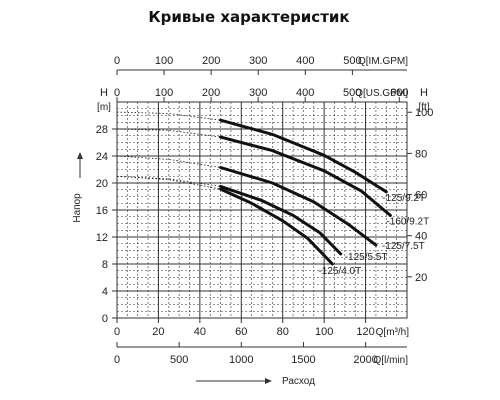 This screenshot has width=500, height=400. Describe the element at coordinates (104, 93) in the screenshot. I see `left-axis-unit-top: H` at that location.